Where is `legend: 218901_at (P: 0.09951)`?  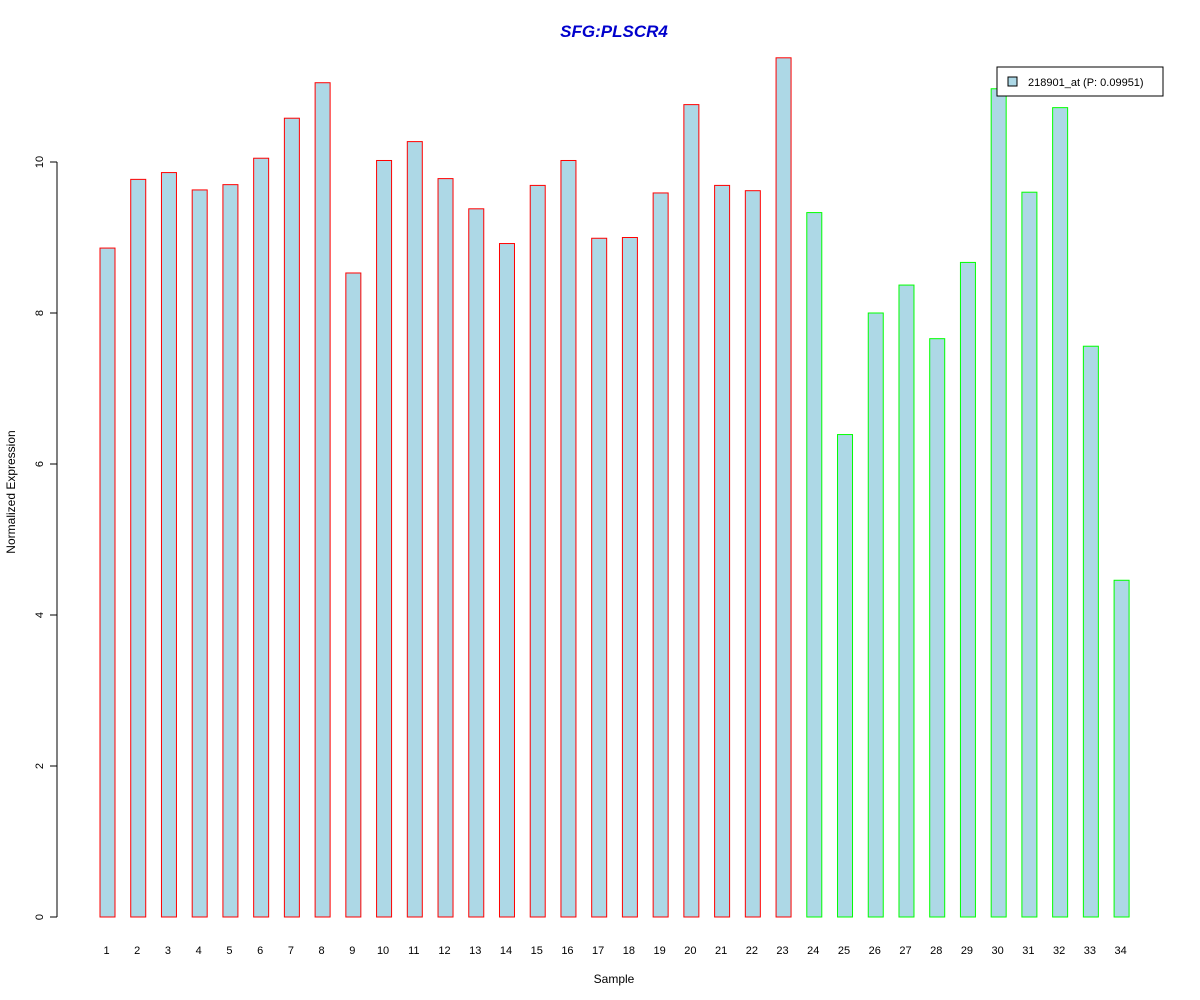
legend: 218901_at (P: 0.09951) is located at coordinates (1080, 81).